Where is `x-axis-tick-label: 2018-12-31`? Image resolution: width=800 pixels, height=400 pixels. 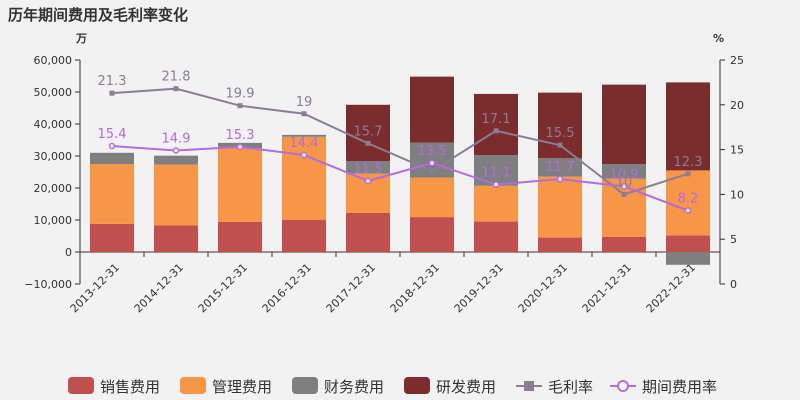
x-axis-tick-label: 2018-12-31 is located at coordinates (415, 288).